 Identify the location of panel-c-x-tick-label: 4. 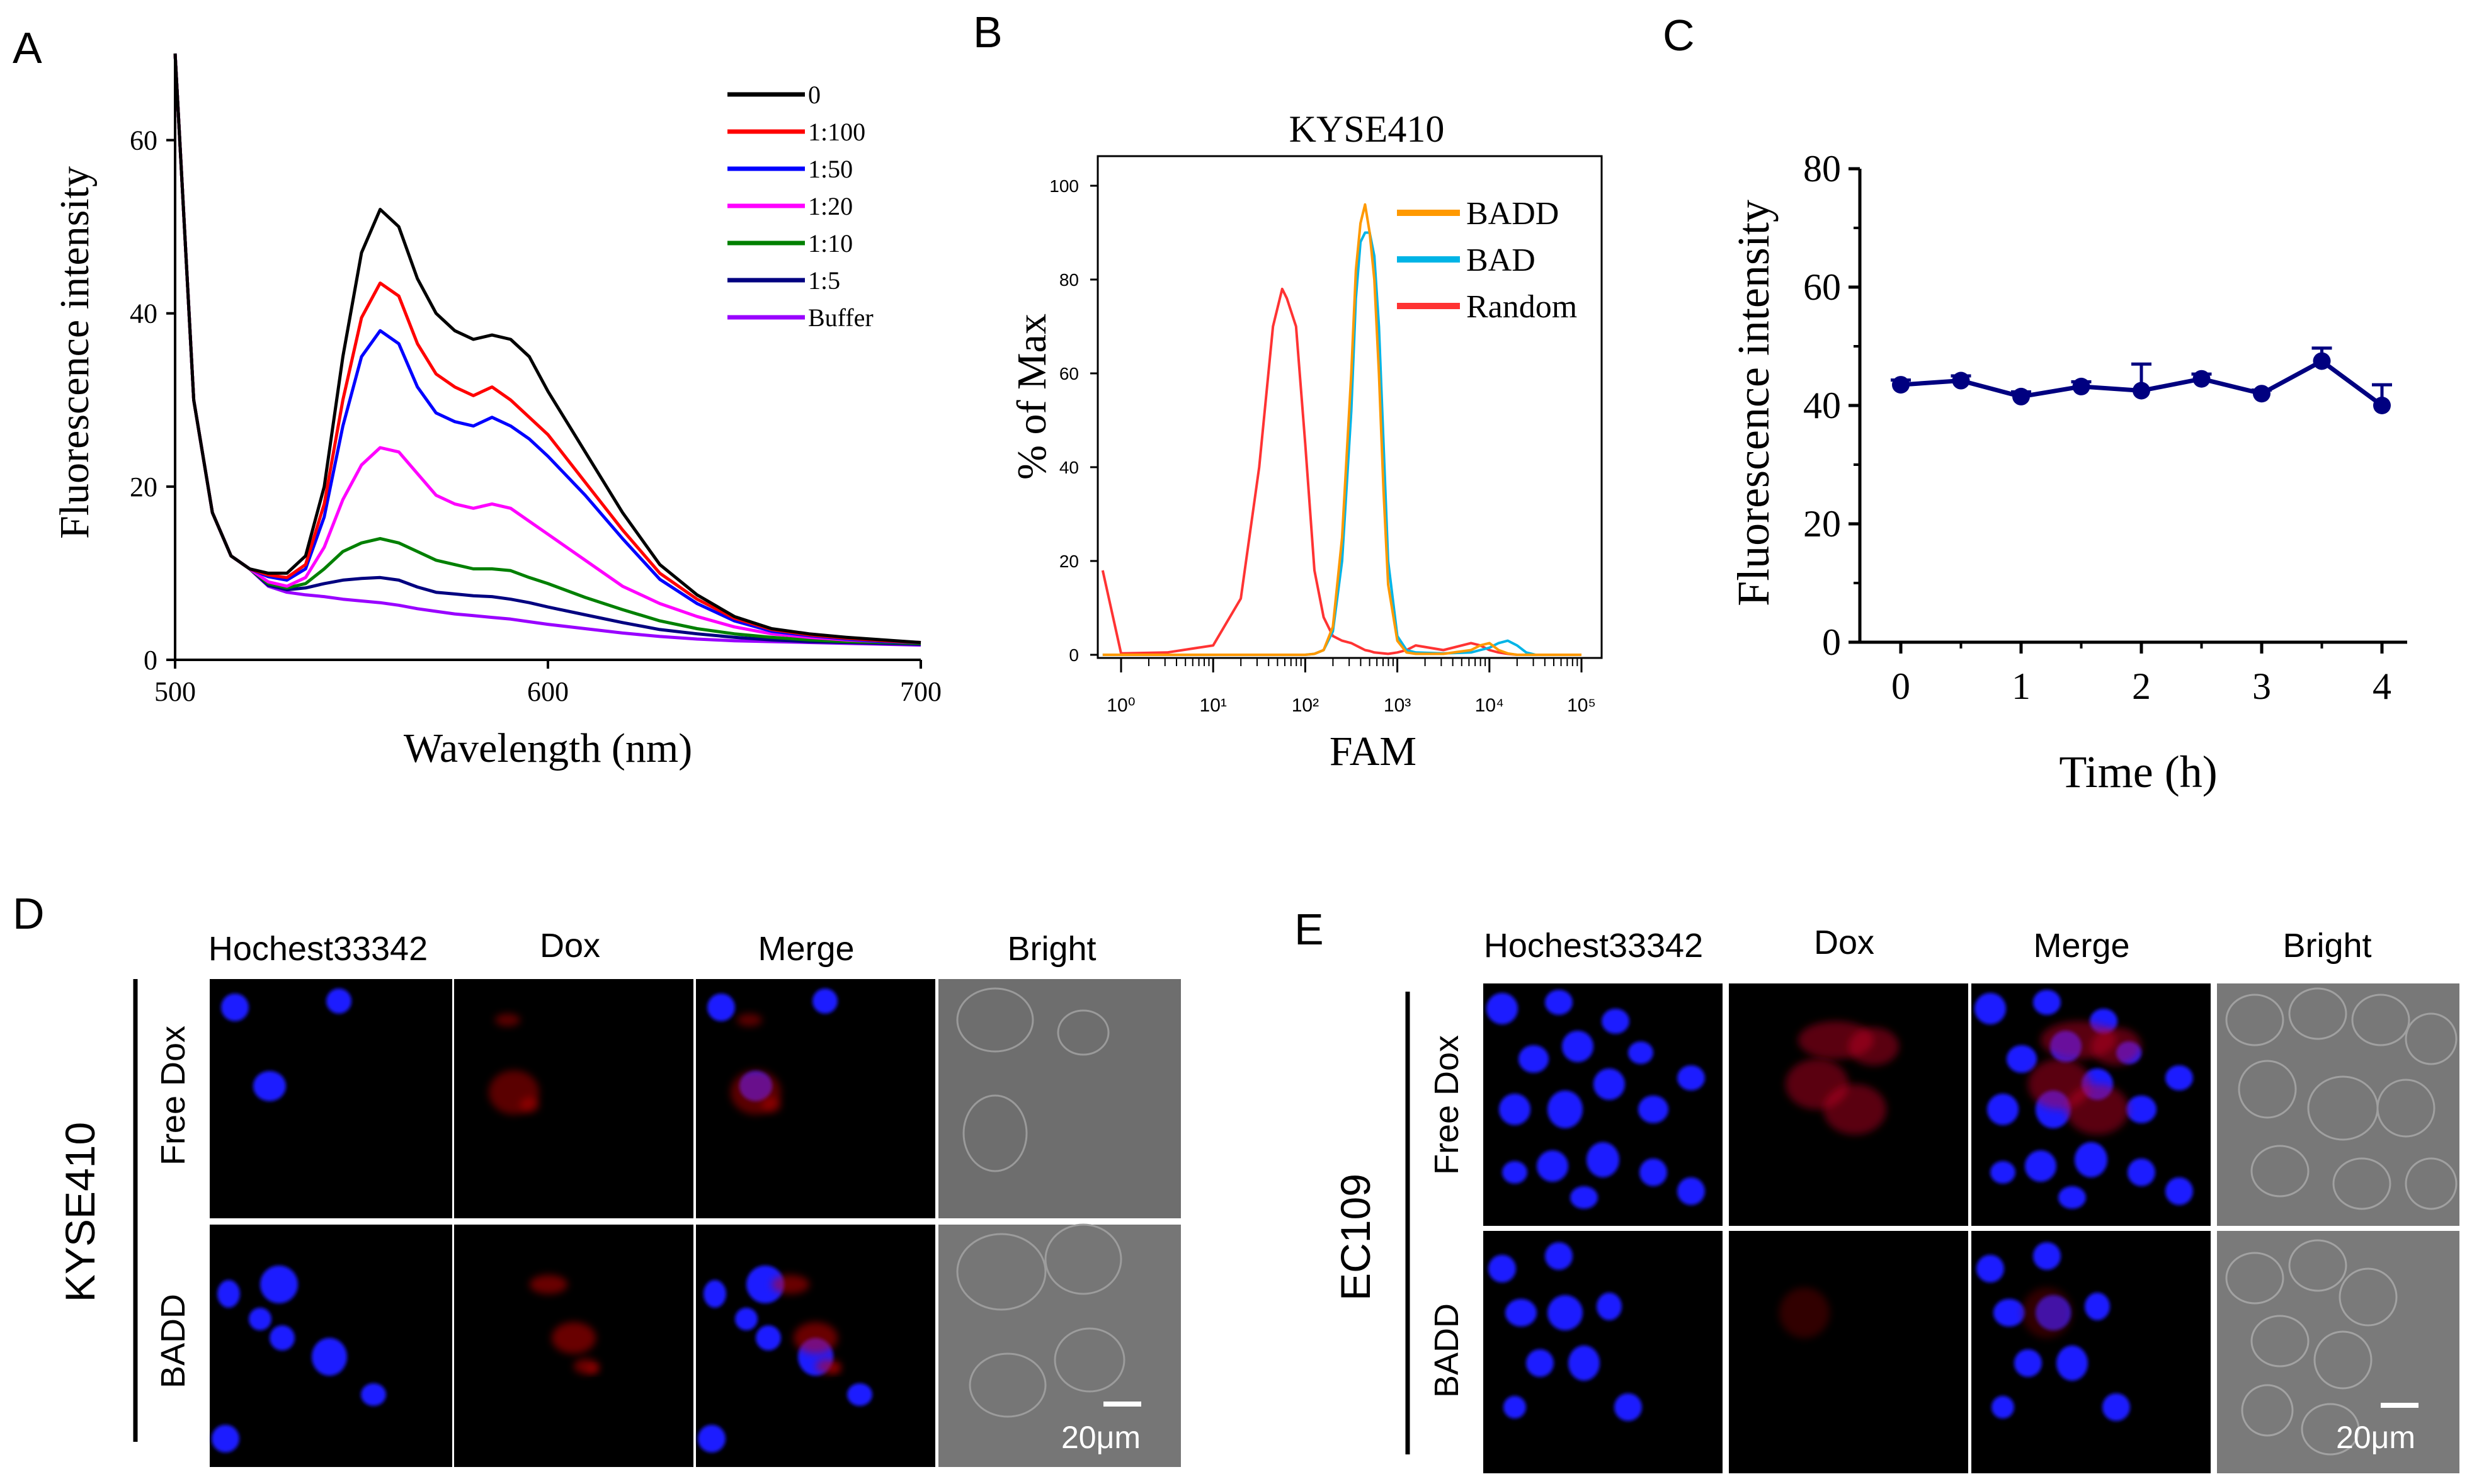
(2382, 686).